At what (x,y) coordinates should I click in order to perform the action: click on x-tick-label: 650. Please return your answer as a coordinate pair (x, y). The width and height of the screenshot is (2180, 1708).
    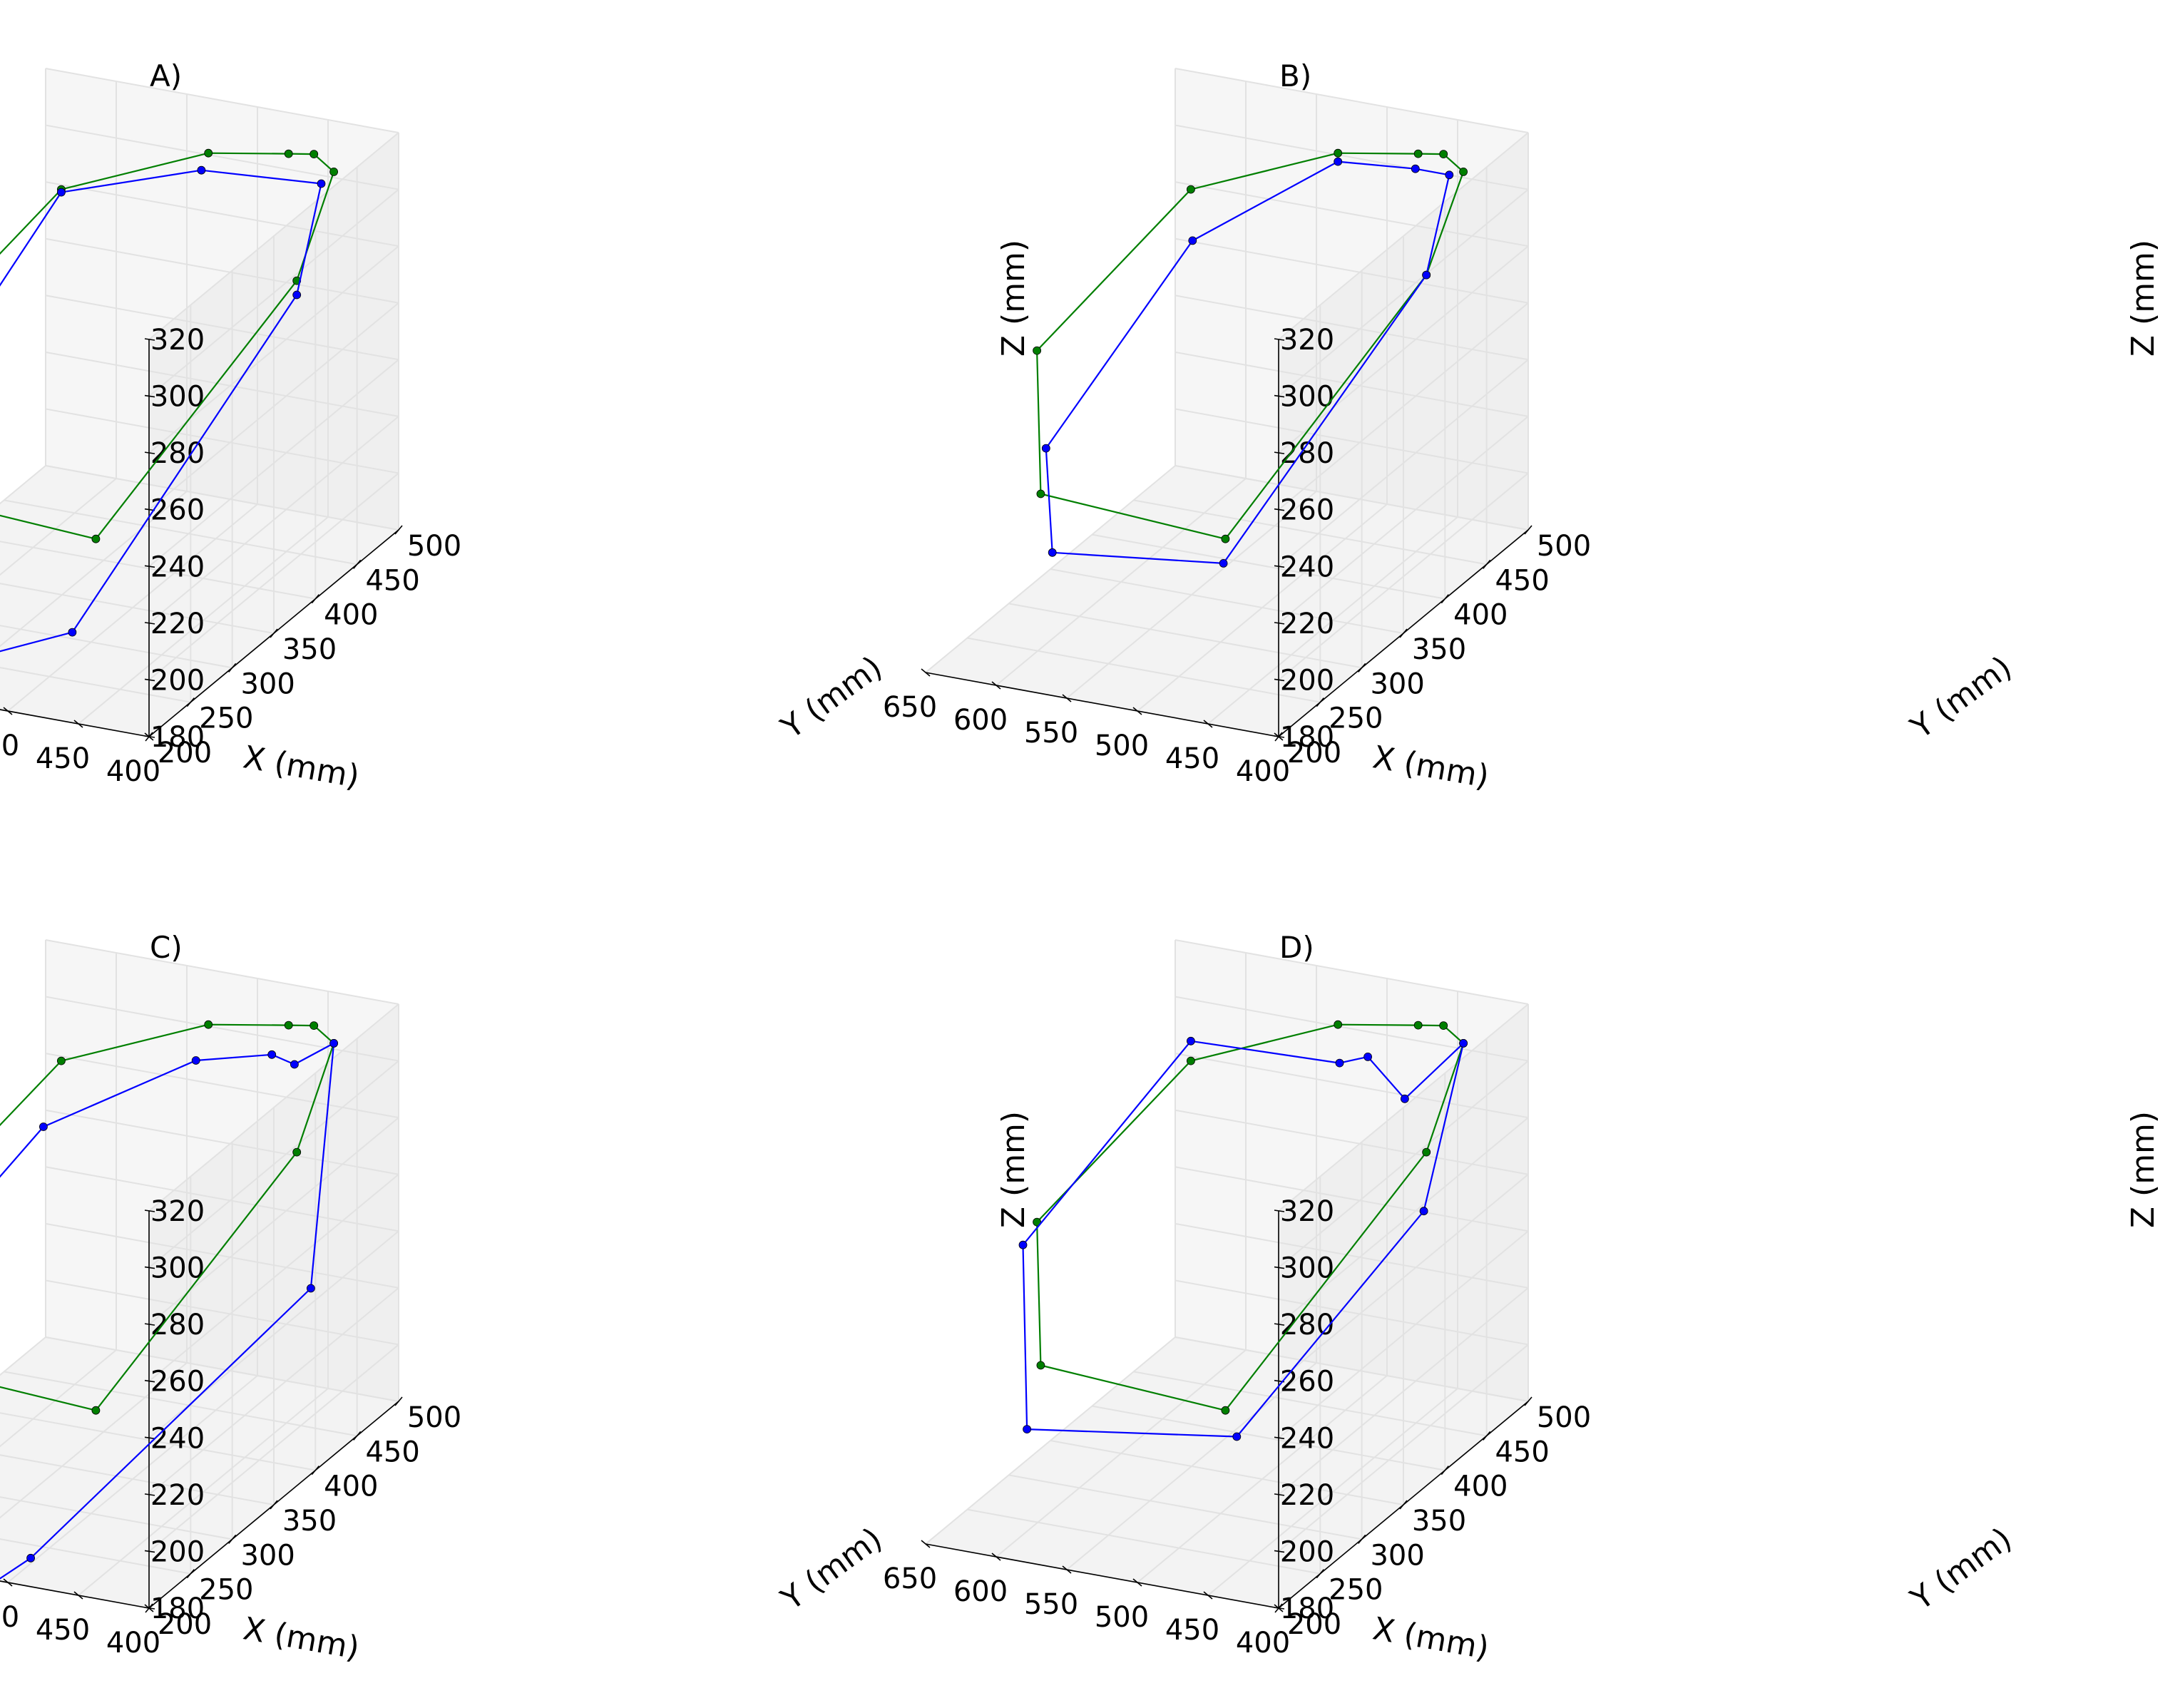
    Looking at the image, I should click on (910, 707).